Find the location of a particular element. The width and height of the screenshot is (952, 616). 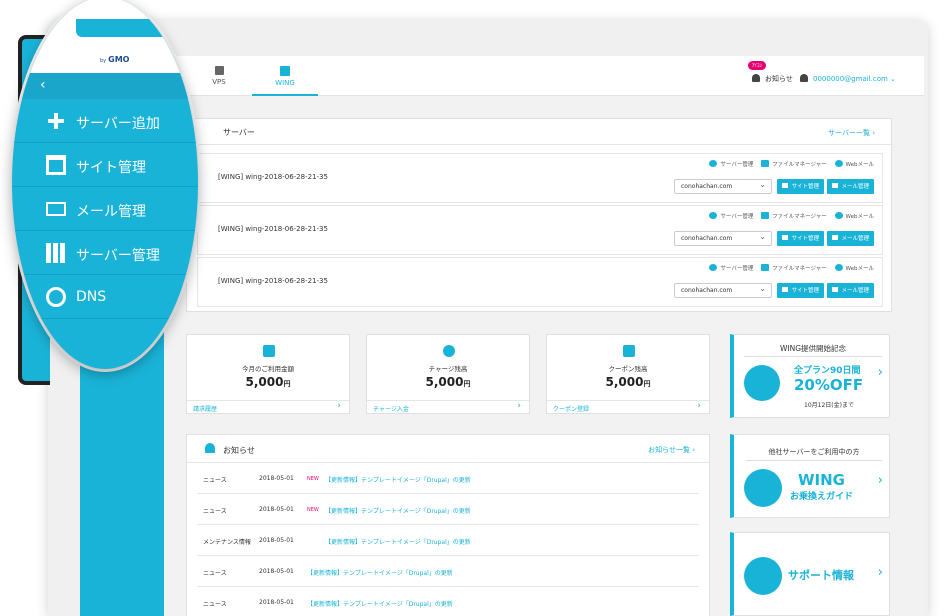

webmail-icon is located at coordinates (838, 215).